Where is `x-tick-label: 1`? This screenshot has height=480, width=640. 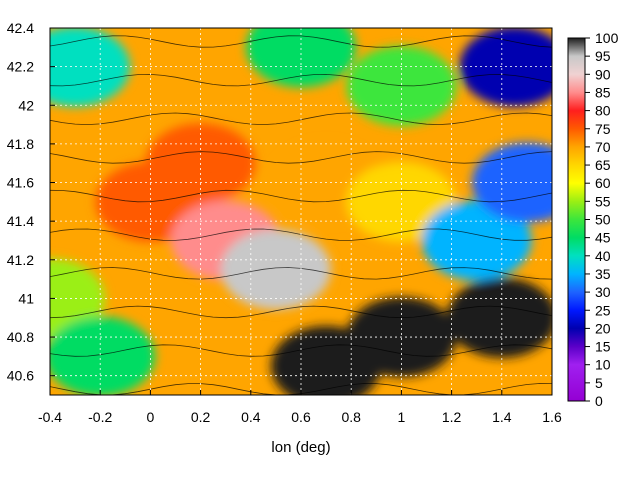
x-tick-label: 1 is located at coordinates (402, 417).